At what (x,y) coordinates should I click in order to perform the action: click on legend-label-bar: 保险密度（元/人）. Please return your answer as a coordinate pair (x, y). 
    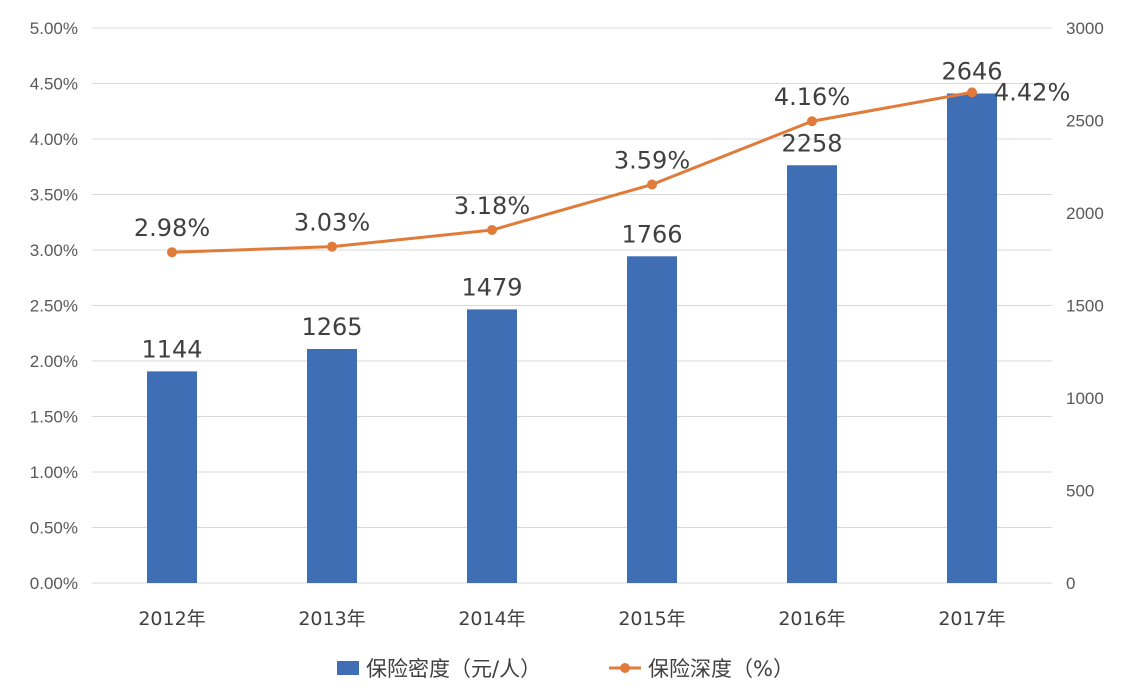
    Looking at the image, I should click on (453, 669).